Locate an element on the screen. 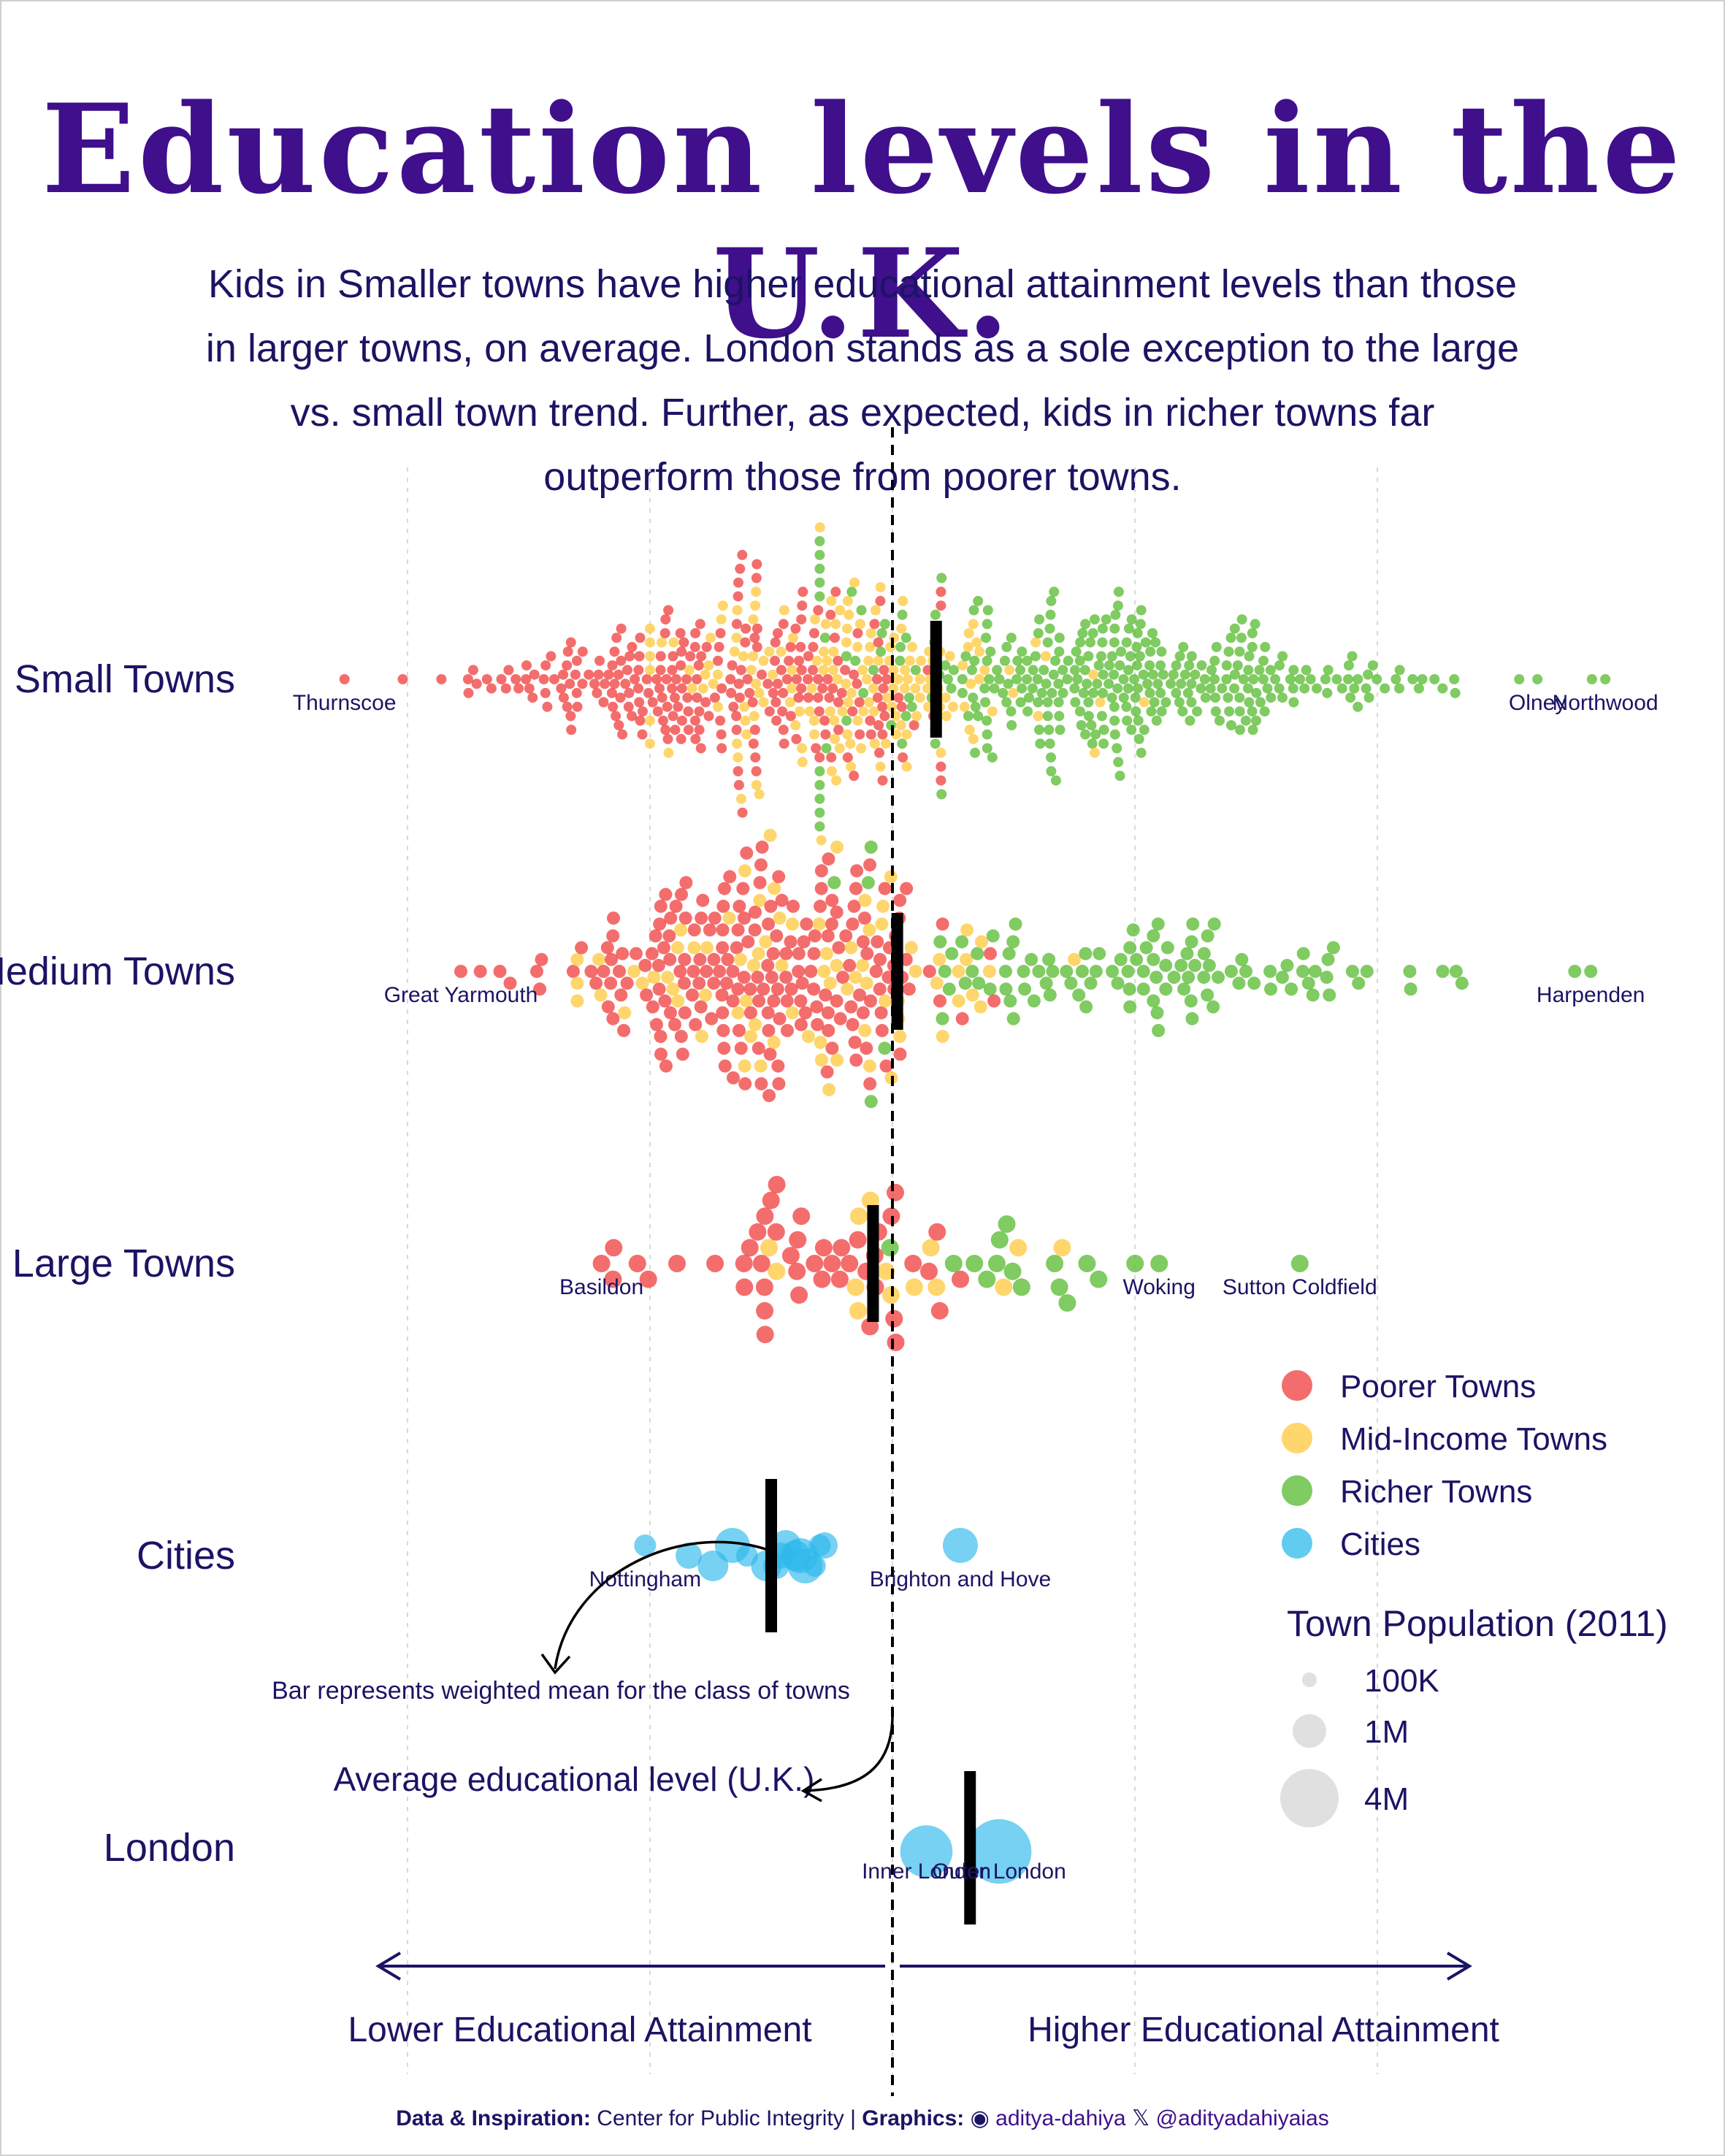  london-point is located at coordinates (926, 1852).